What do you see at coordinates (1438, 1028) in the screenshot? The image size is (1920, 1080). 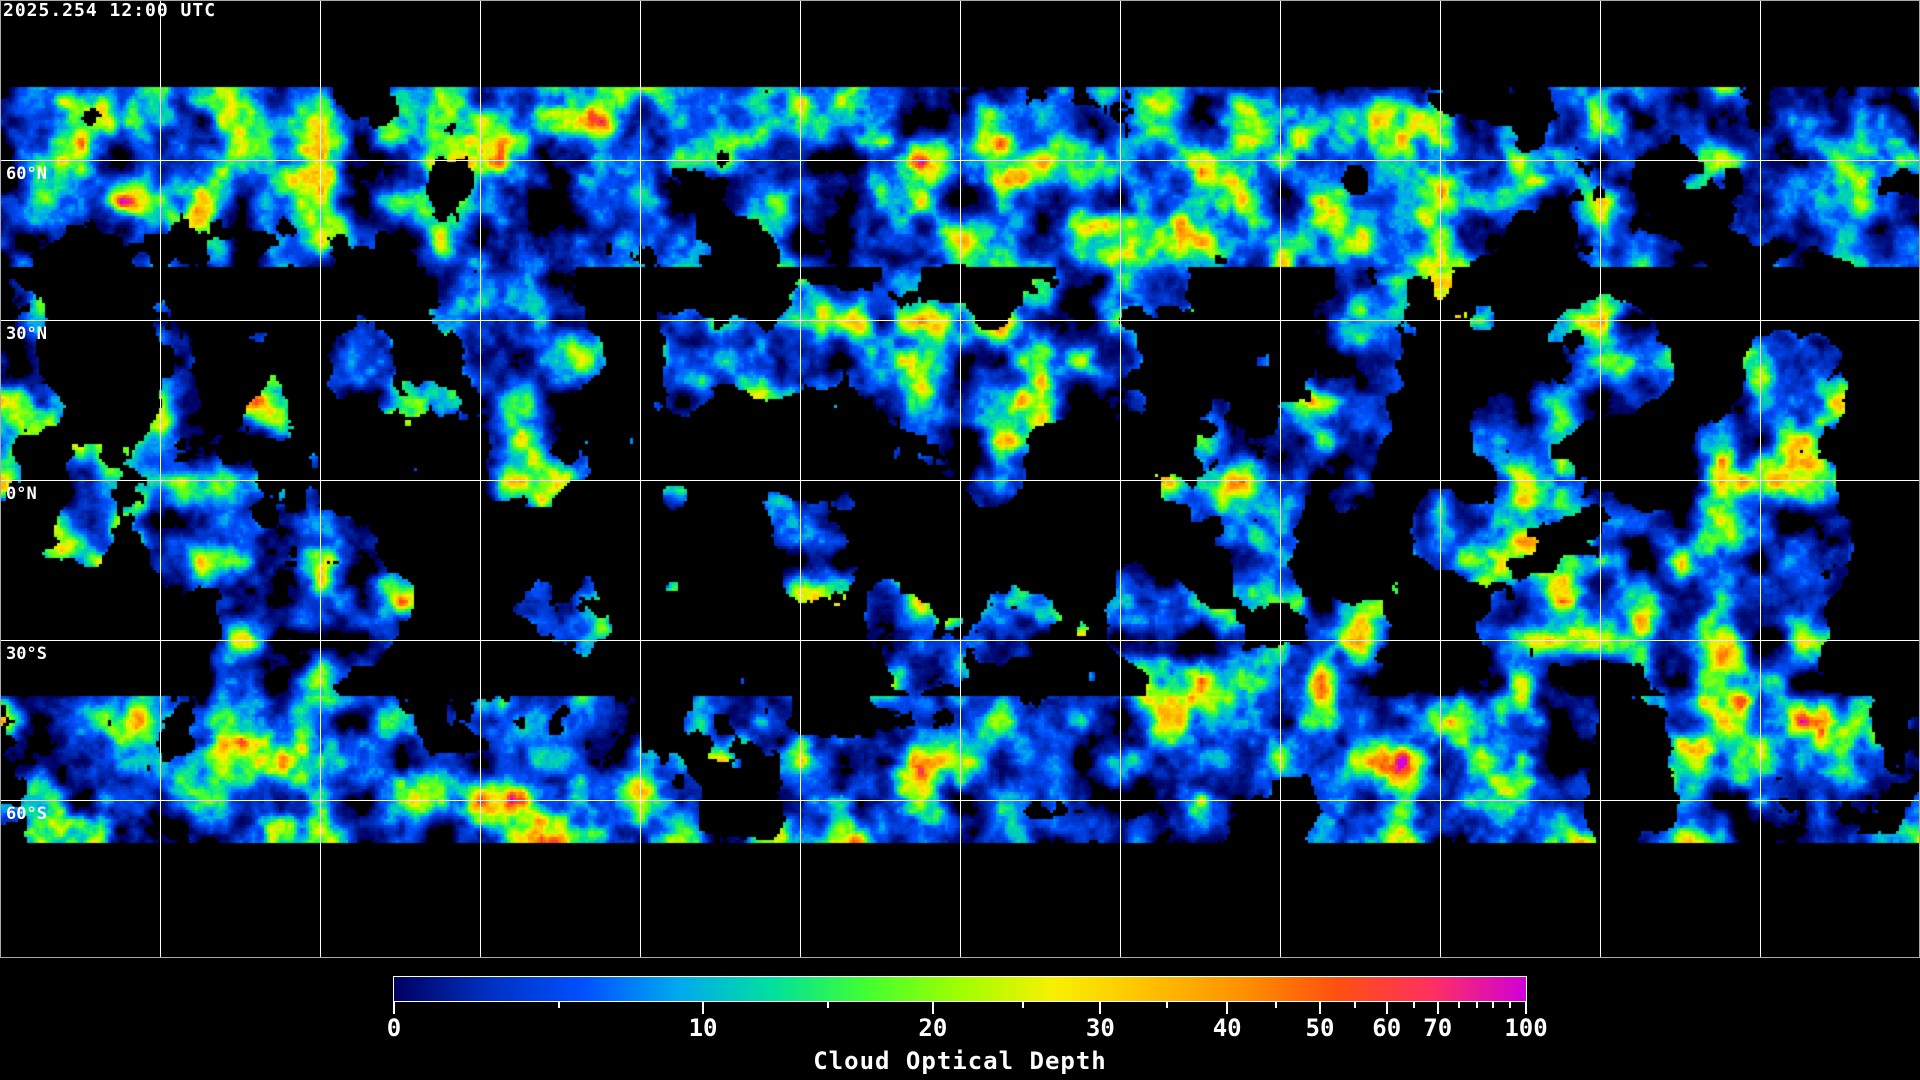 I see `colorbar-tick-label: 70` at bounding box center [1438, 1028].